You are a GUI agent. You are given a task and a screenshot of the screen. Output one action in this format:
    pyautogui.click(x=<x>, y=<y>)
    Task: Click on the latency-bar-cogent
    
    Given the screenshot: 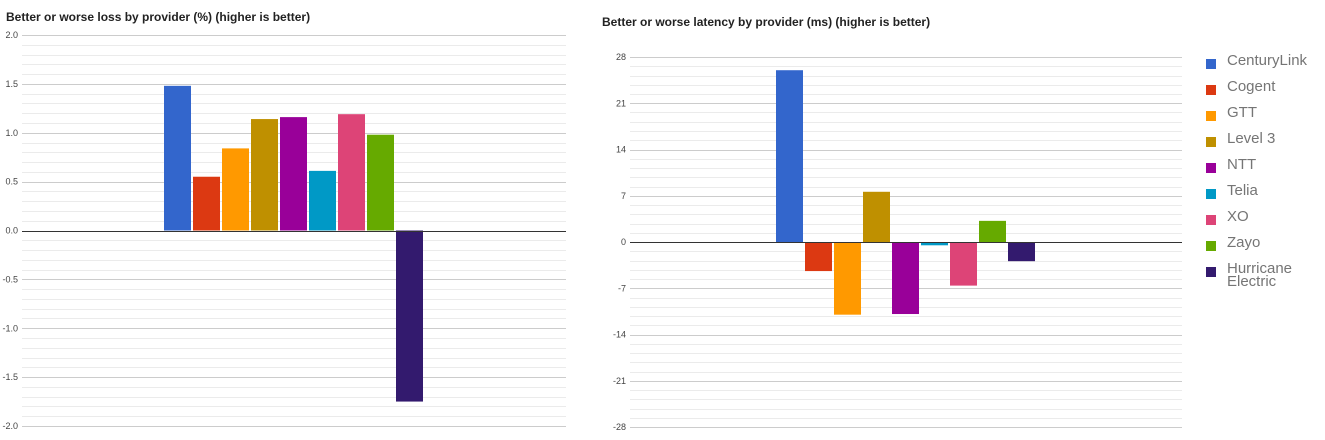 What is the action you would take?
    pyautogui.click(x=818, y=257)
    